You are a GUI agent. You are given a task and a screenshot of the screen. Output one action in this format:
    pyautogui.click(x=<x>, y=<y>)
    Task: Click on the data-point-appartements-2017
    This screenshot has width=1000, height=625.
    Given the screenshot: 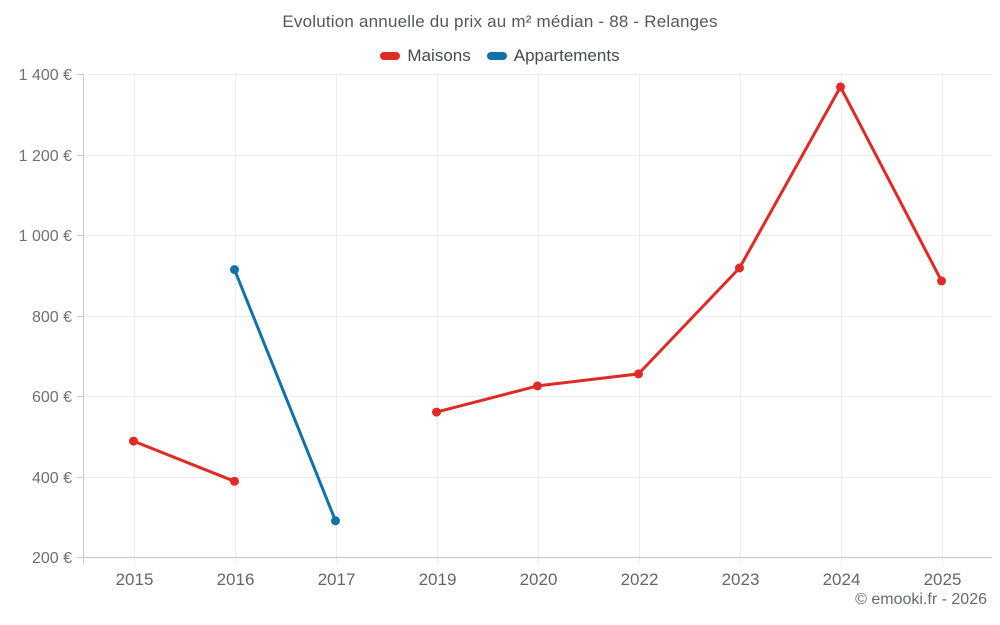 What is the action you would take?
    pyautogui.click(x=335, y=521)
    